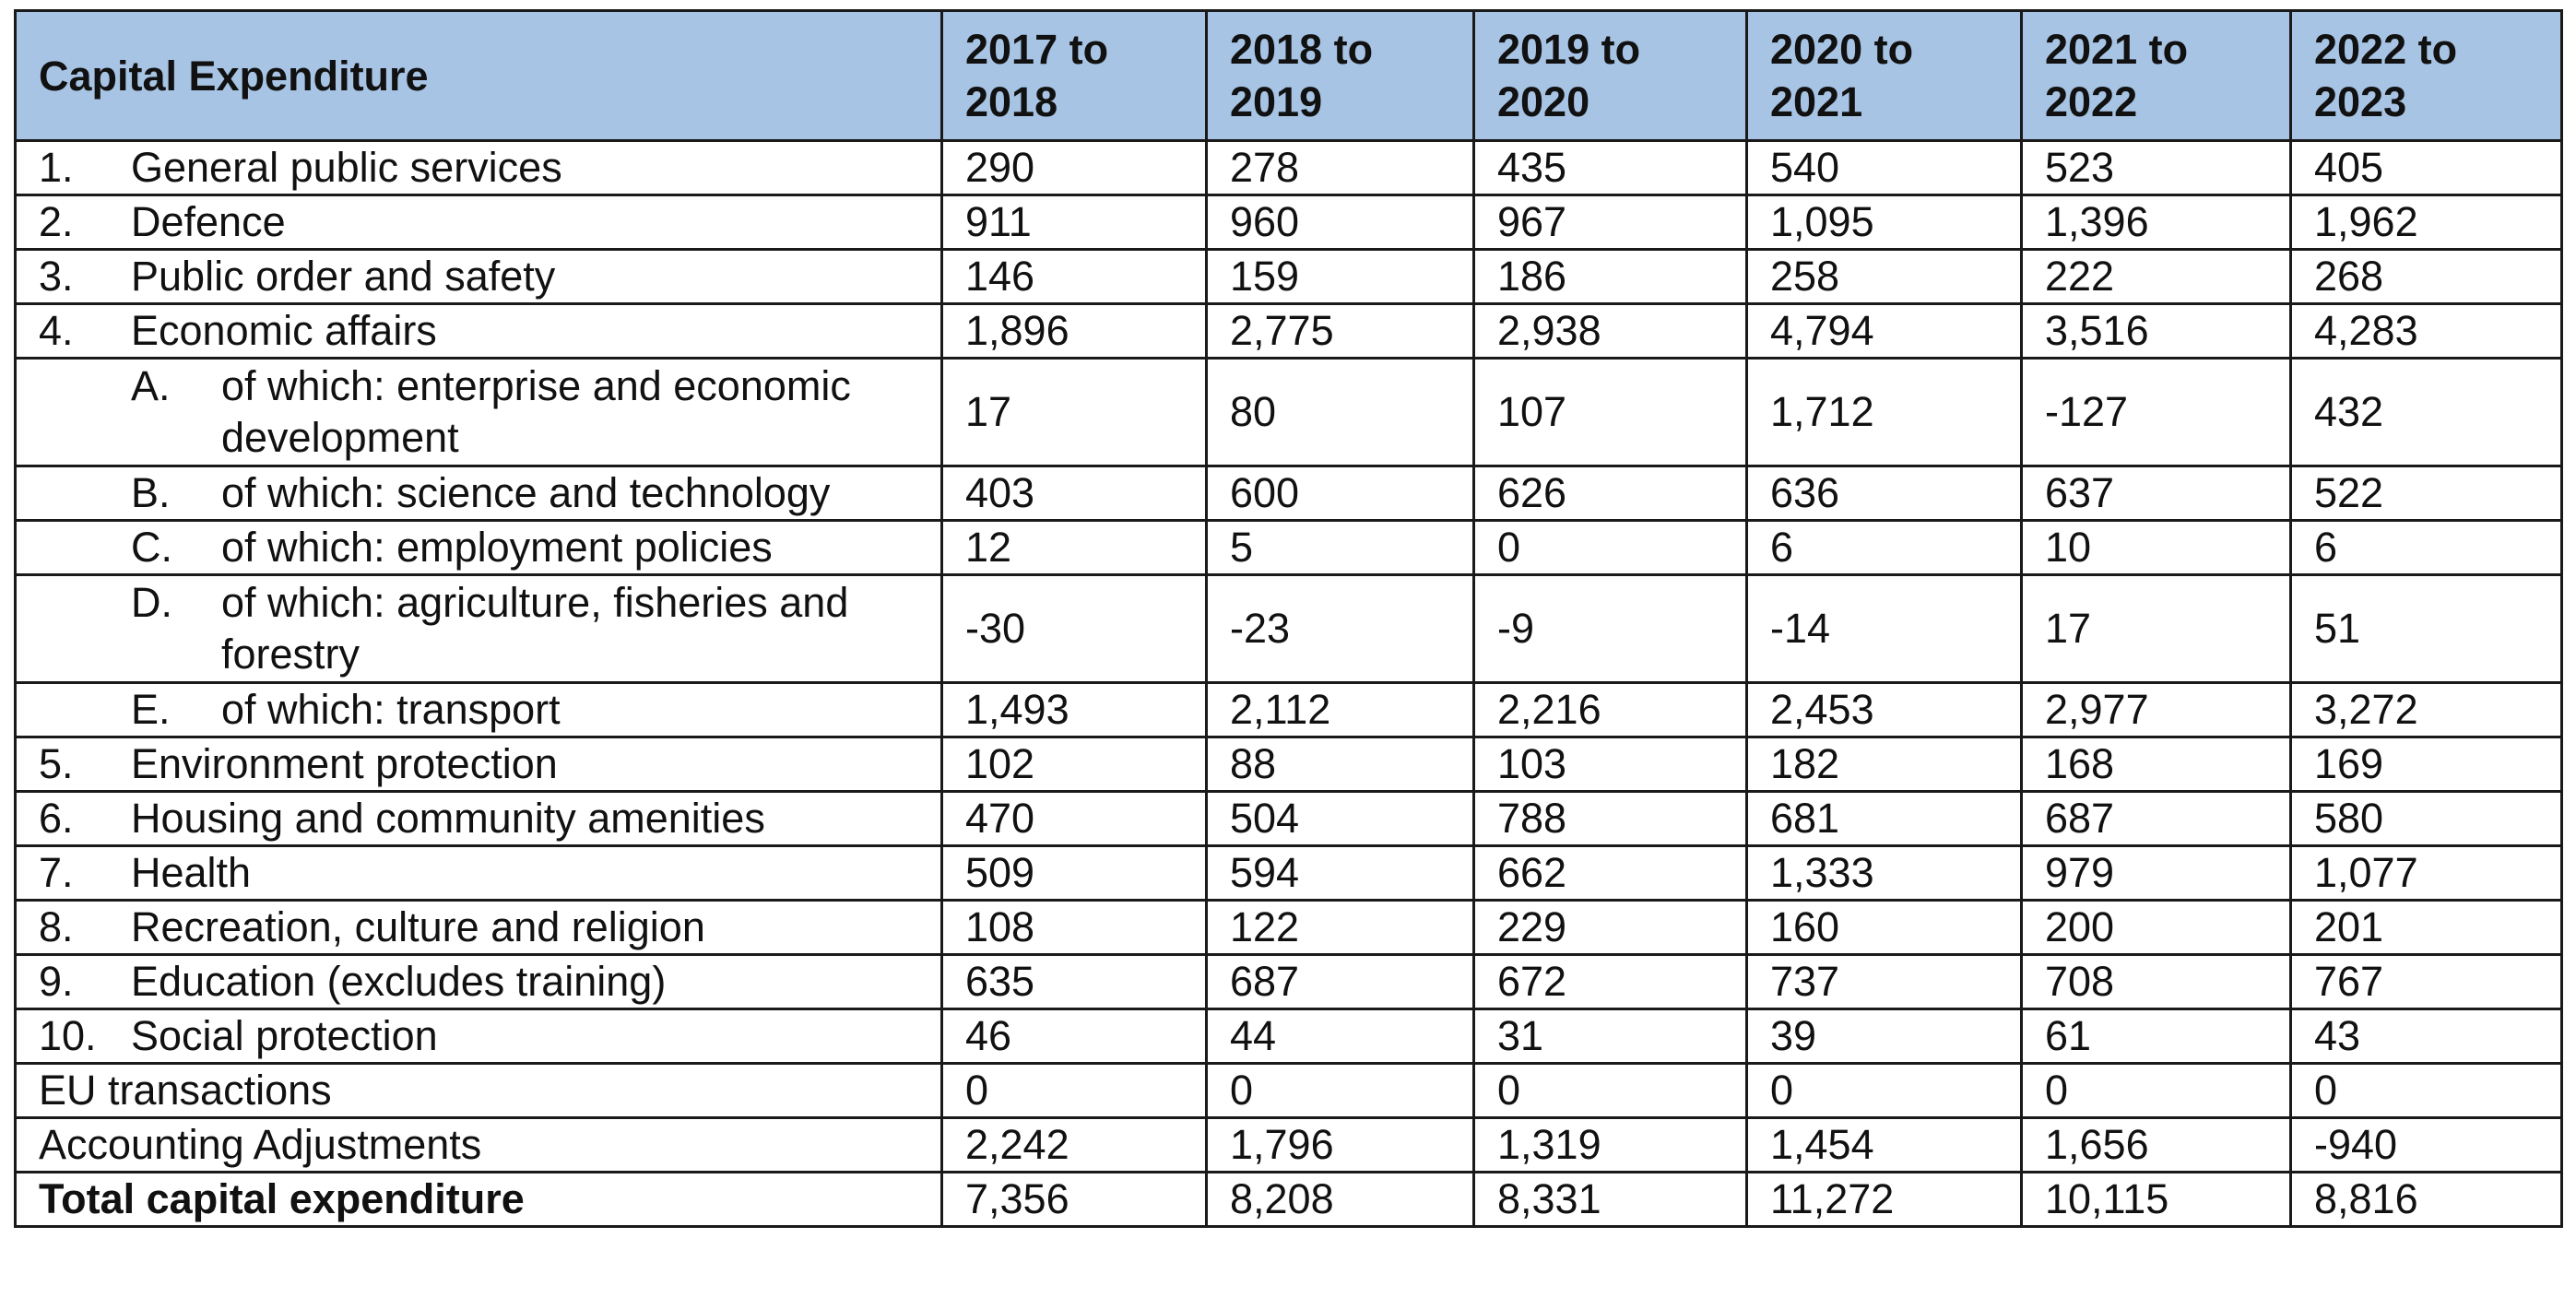 The height and width of the screenshot is (1309, 2576). I want to click on value-cell: 432, so click(2426, 412).